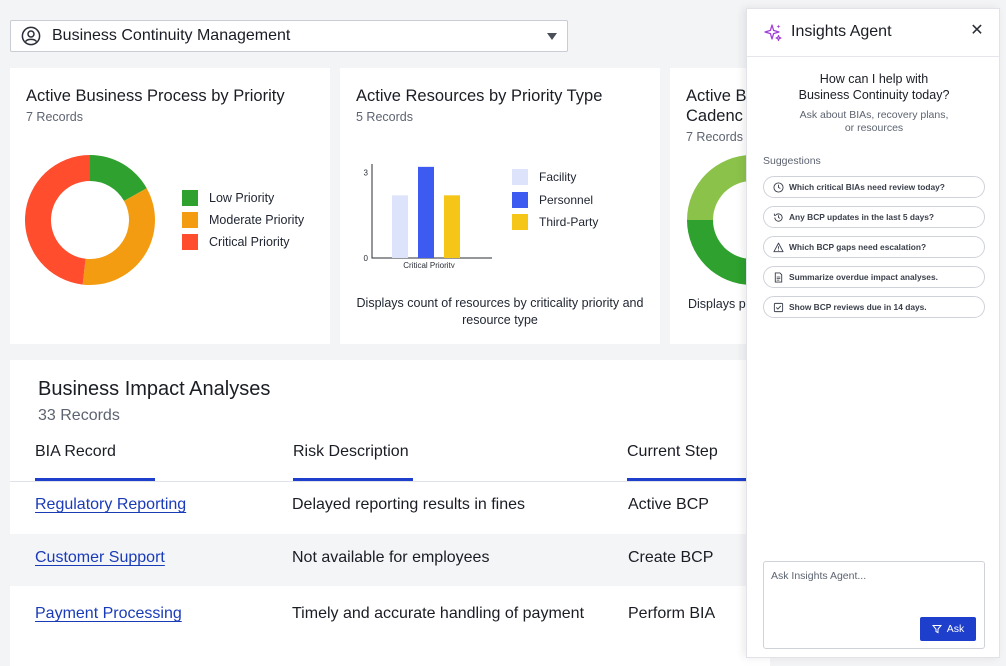 The width and height of the screenshot is (1006, 666). Describe the element at coordinates (400, 226) in the screenshot. I see `bar-facility` at that location.